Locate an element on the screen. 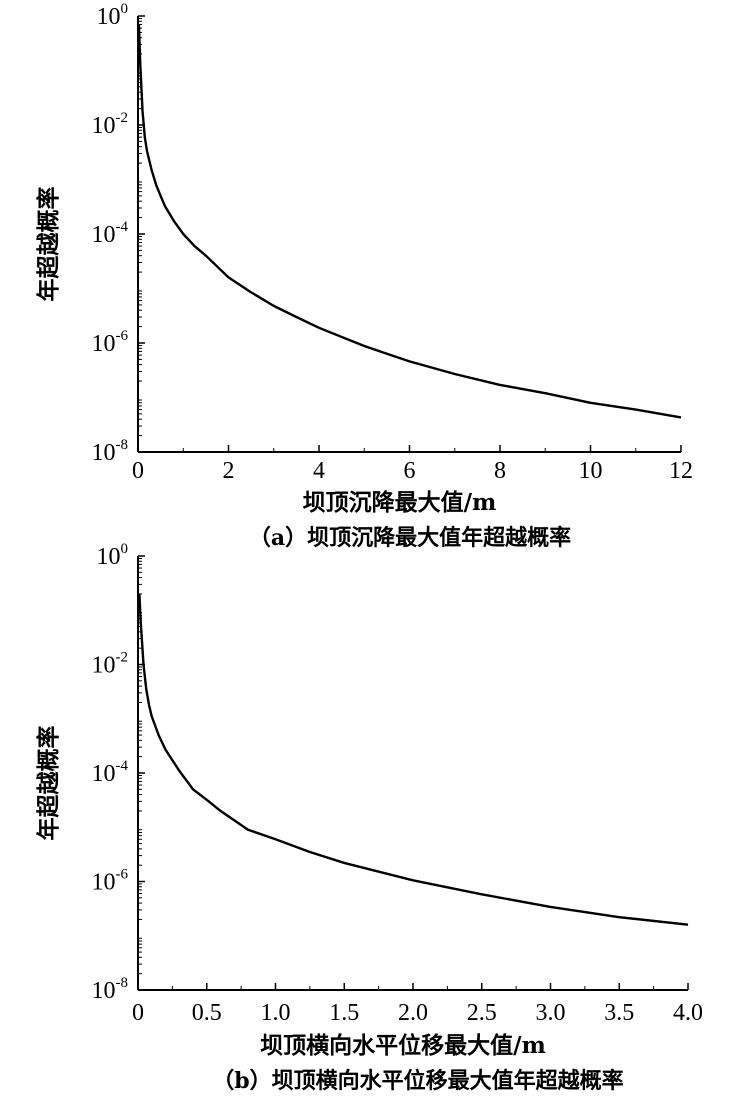 The height and width of the screenshot is (1108, 756). x-axis-label: 坝顶横向水平位移最大值/m is located at coordinates (403, 1045).